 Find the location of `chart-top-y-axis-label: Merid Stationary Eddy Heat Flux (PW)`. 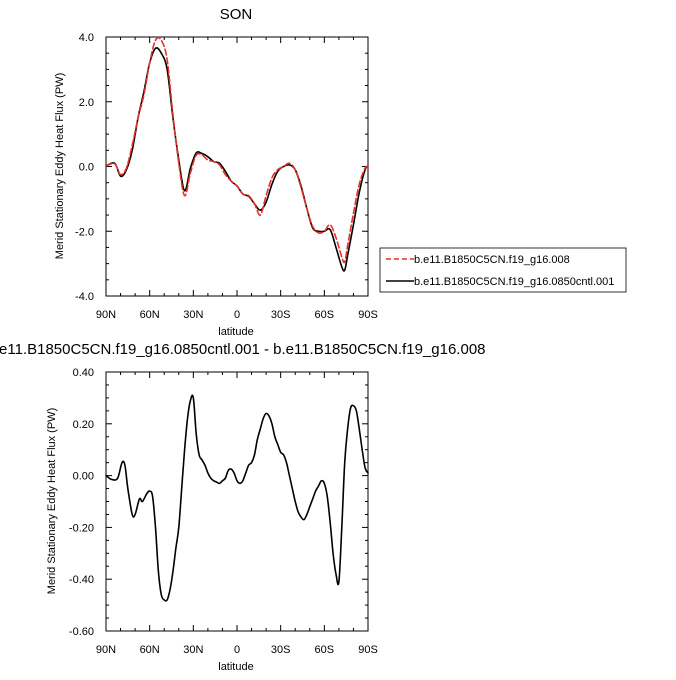

chart-top-y-axis-label: Merid Stationary Eddy Heat Flux (PW) is located at coordinates (60, 166).